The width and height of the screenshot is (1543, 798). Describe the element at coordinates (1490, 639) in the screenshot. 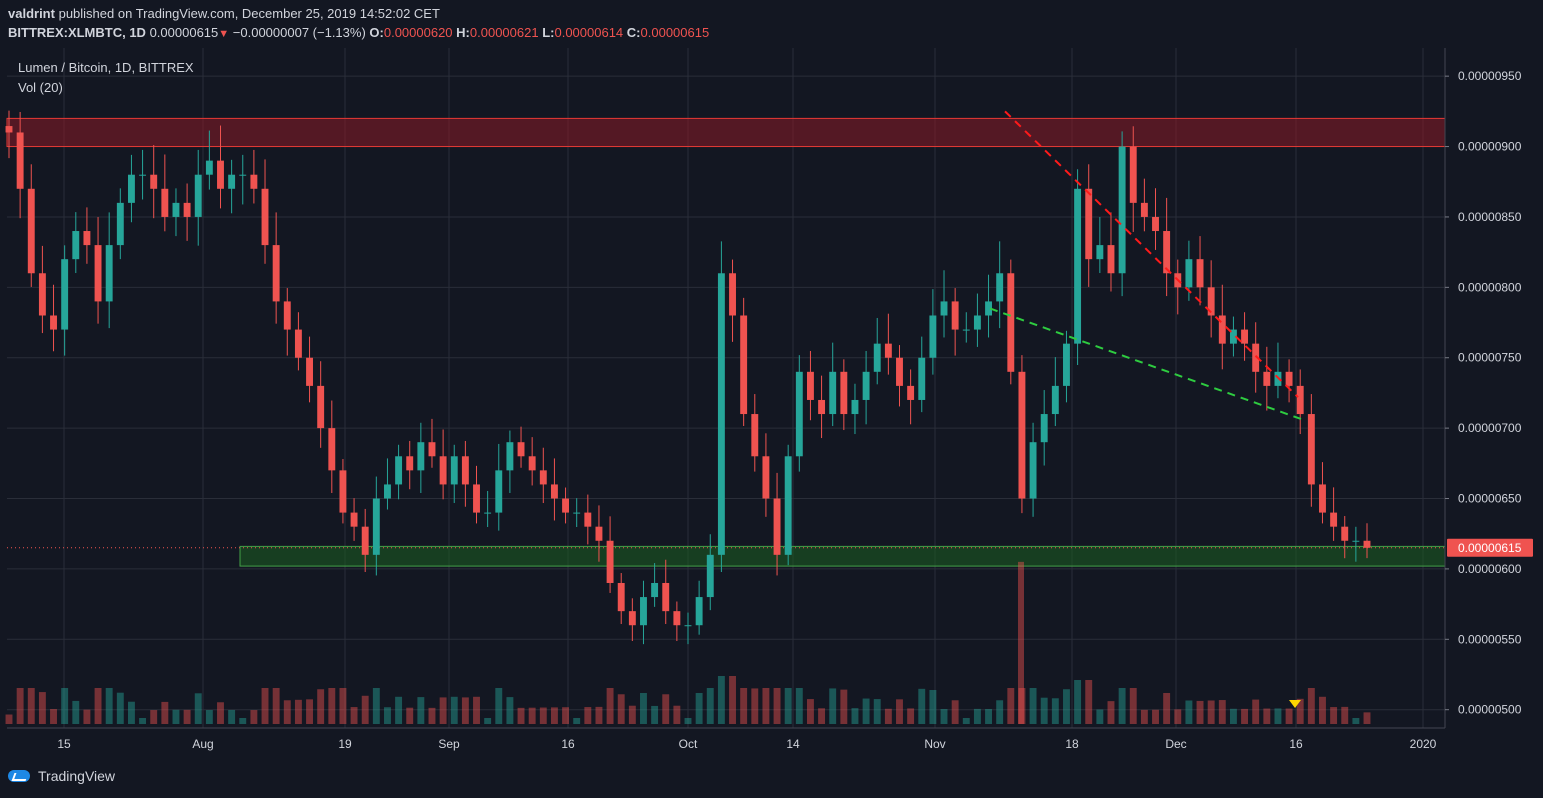

I see `y-tick-label: 0.00000550` at that location.